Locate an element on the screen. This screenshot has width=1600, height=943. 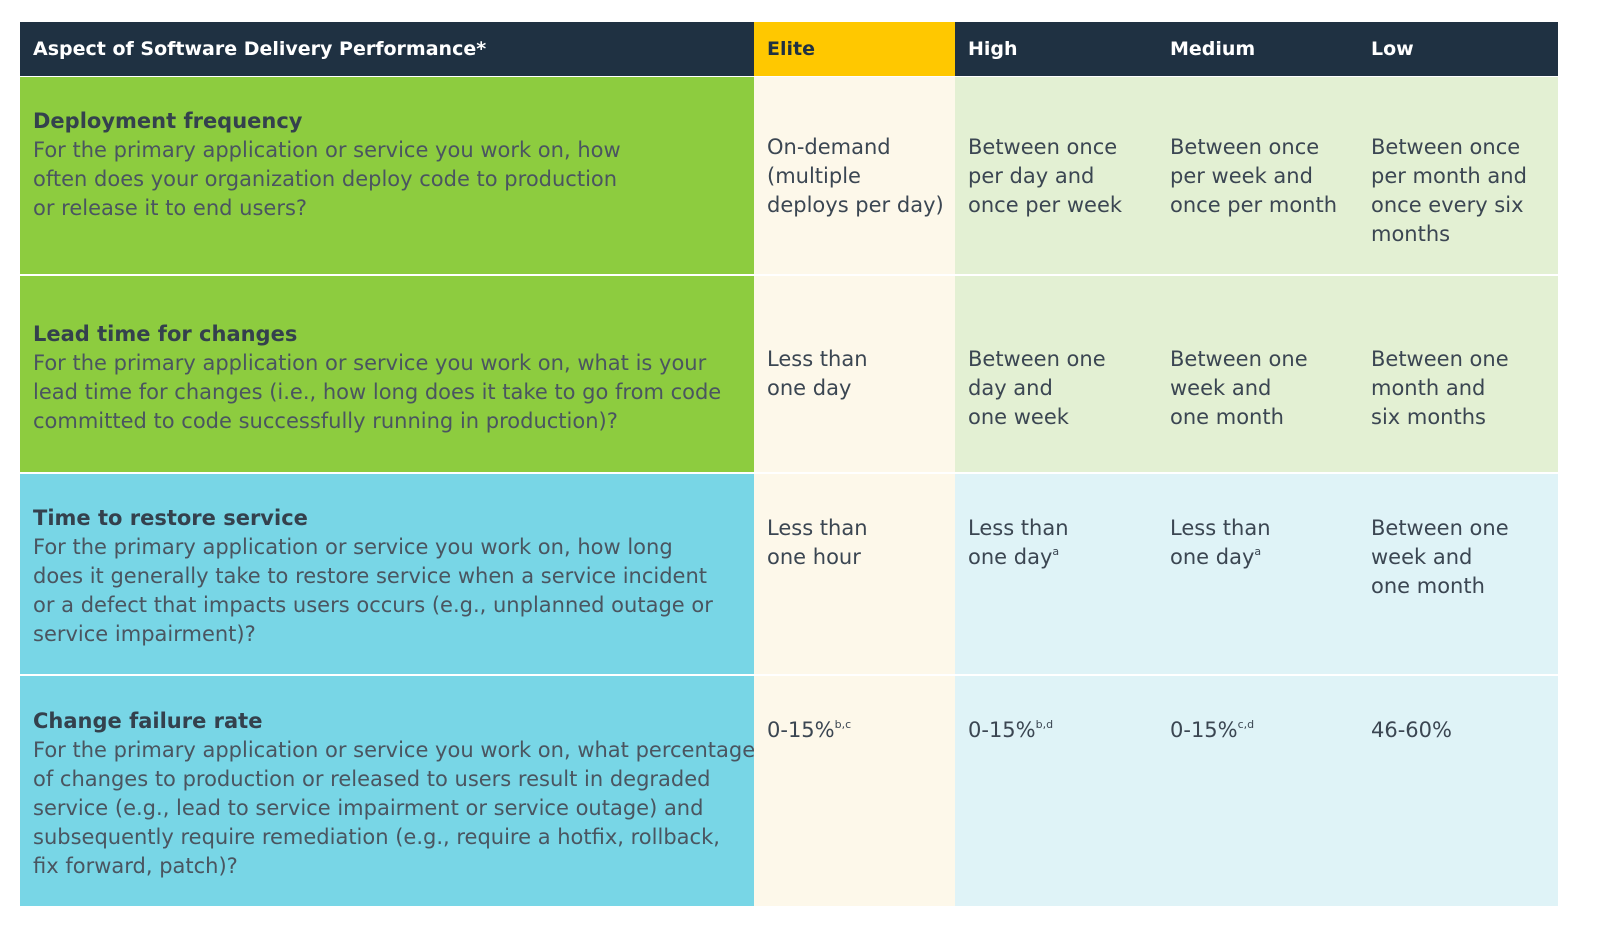
value-cell: Between once per week and once per month is located at coordinates (1257, 175).